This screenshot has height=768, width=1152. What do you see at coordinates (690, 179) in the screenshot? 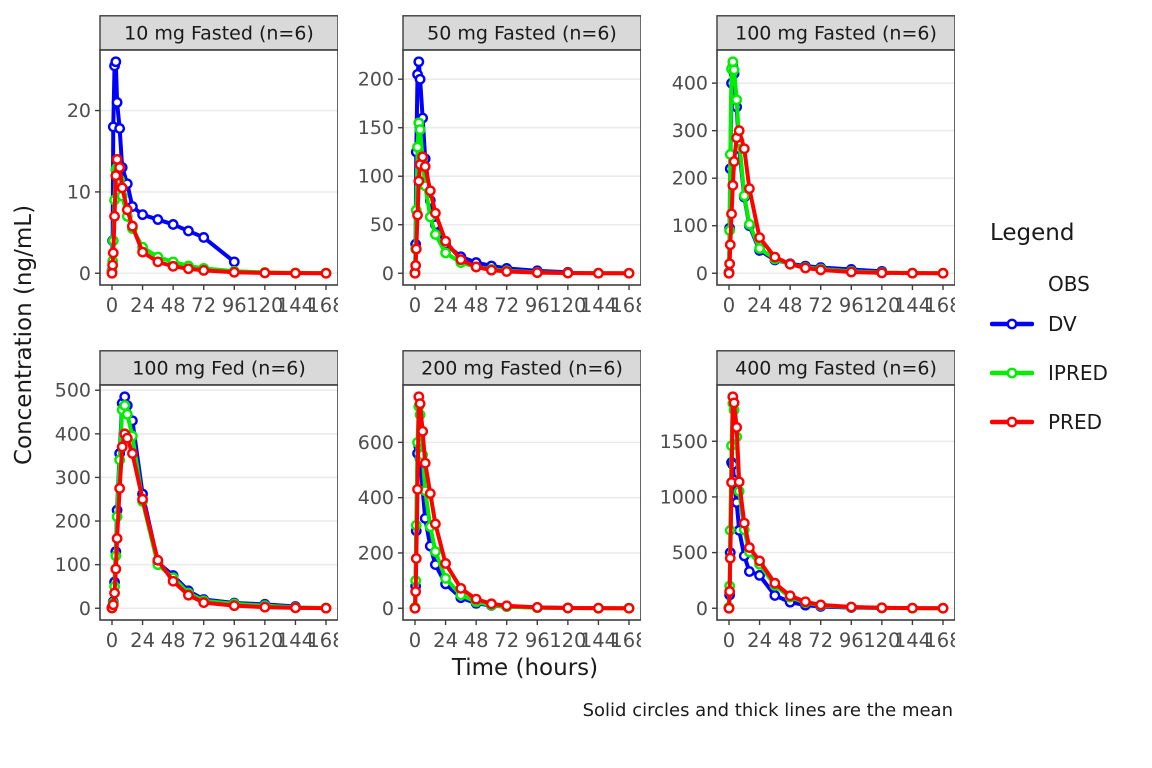
I see `y-tick-label: 200` at bounding box center [690, 179].